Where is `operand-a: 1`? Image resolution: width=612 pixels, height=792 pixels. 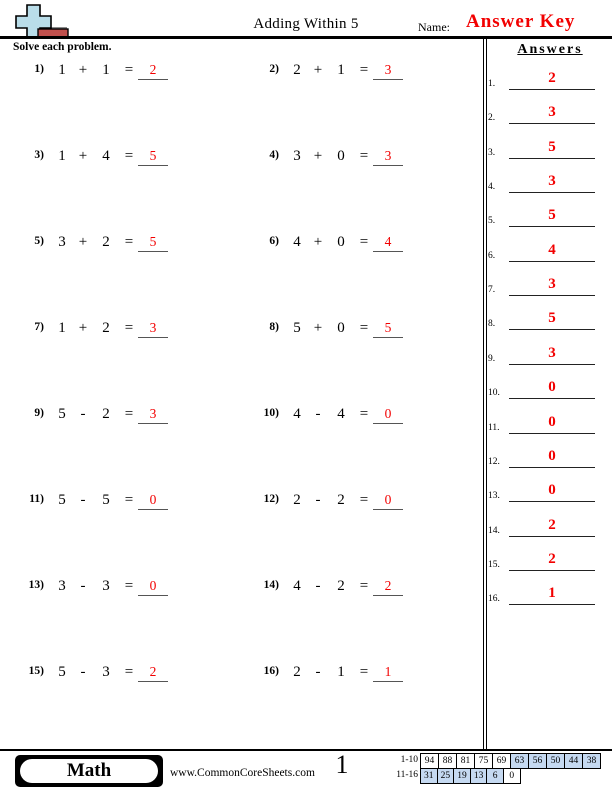
operand-a: 1 is located at coordinates (62, 156).